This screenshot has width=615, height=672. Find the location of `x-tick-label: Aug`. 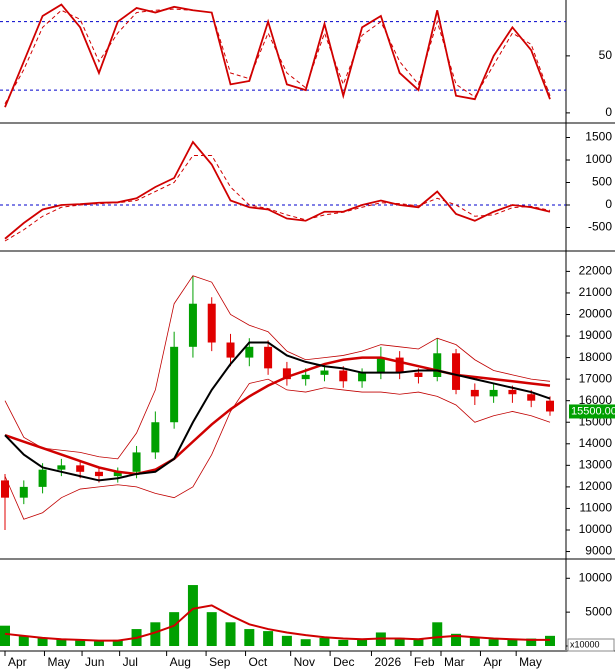

x-tick-label: Aug is located at coordinates (180, 662).